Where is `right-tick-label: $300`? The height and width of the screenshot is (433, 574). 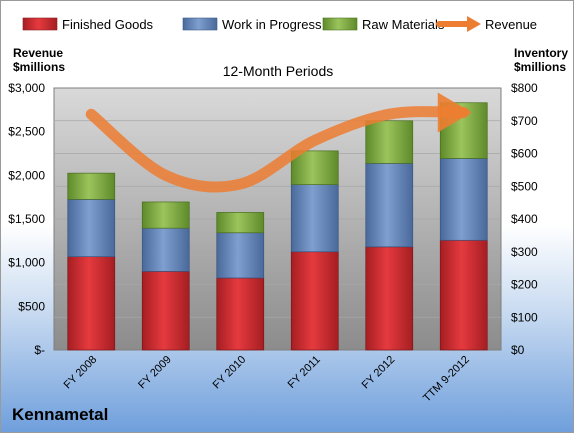
right-tick-label: $300 is located at coordinates (524, 252).